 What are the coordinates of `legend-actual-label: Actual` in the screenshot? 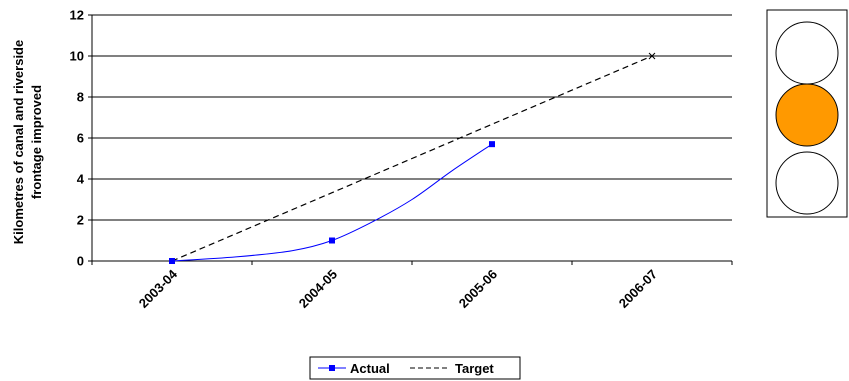 It's located at (370, 368).